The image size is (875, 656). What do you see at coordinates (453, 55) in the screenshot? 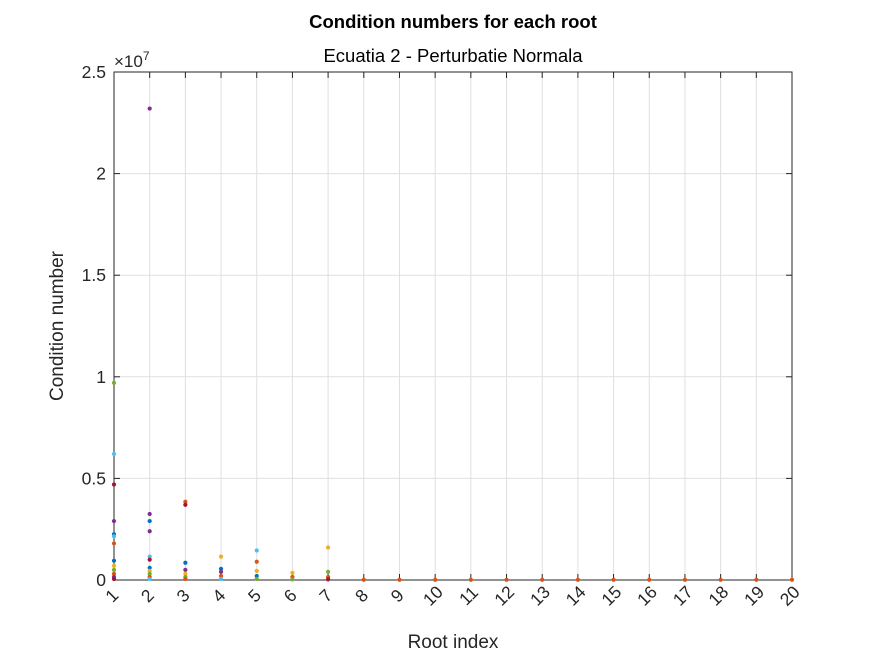
I see `chart-subtitle: Ecuatia 2 - Perturbatie Normala` at bounding box center [453, 55].